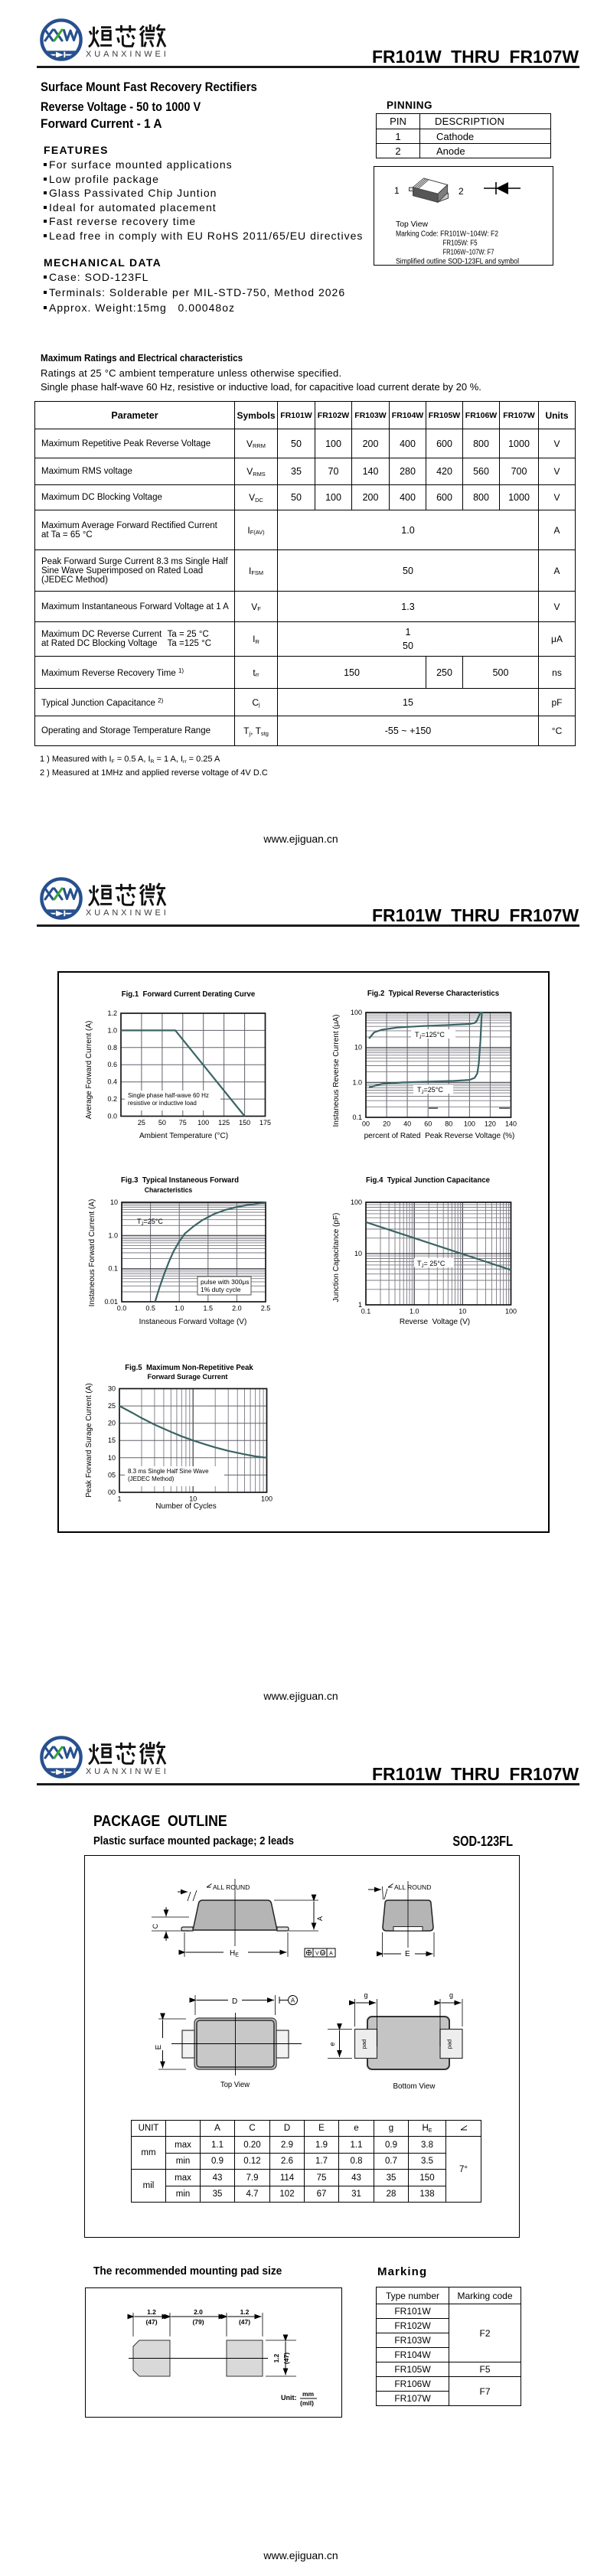  What do you see at coordinates (224, 1123) in the screenshot?
I see `svg-text: 125` at bounding box center [224, 1123].